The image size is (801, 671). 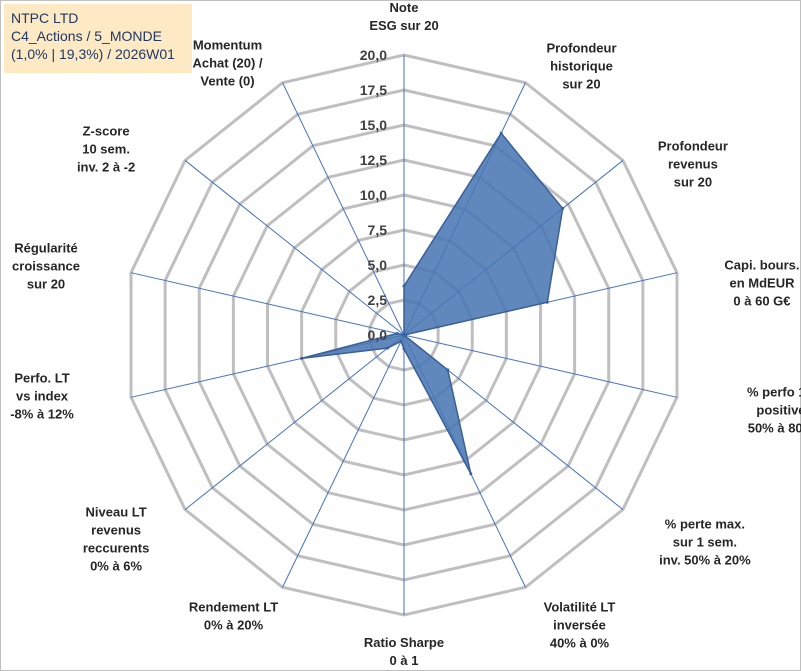 I want to click on tick-label: 12,5, so click(x=373, y=160).